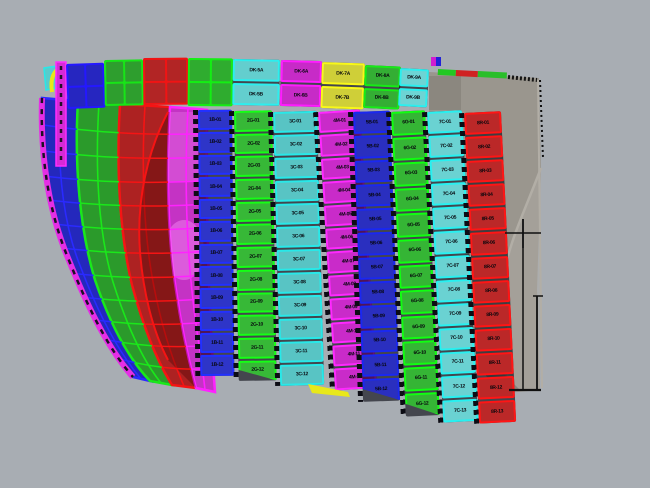  Describe the element at coordinates (413, 97) in the screenshot. I see `hull-plate: DK-9B` at that location.